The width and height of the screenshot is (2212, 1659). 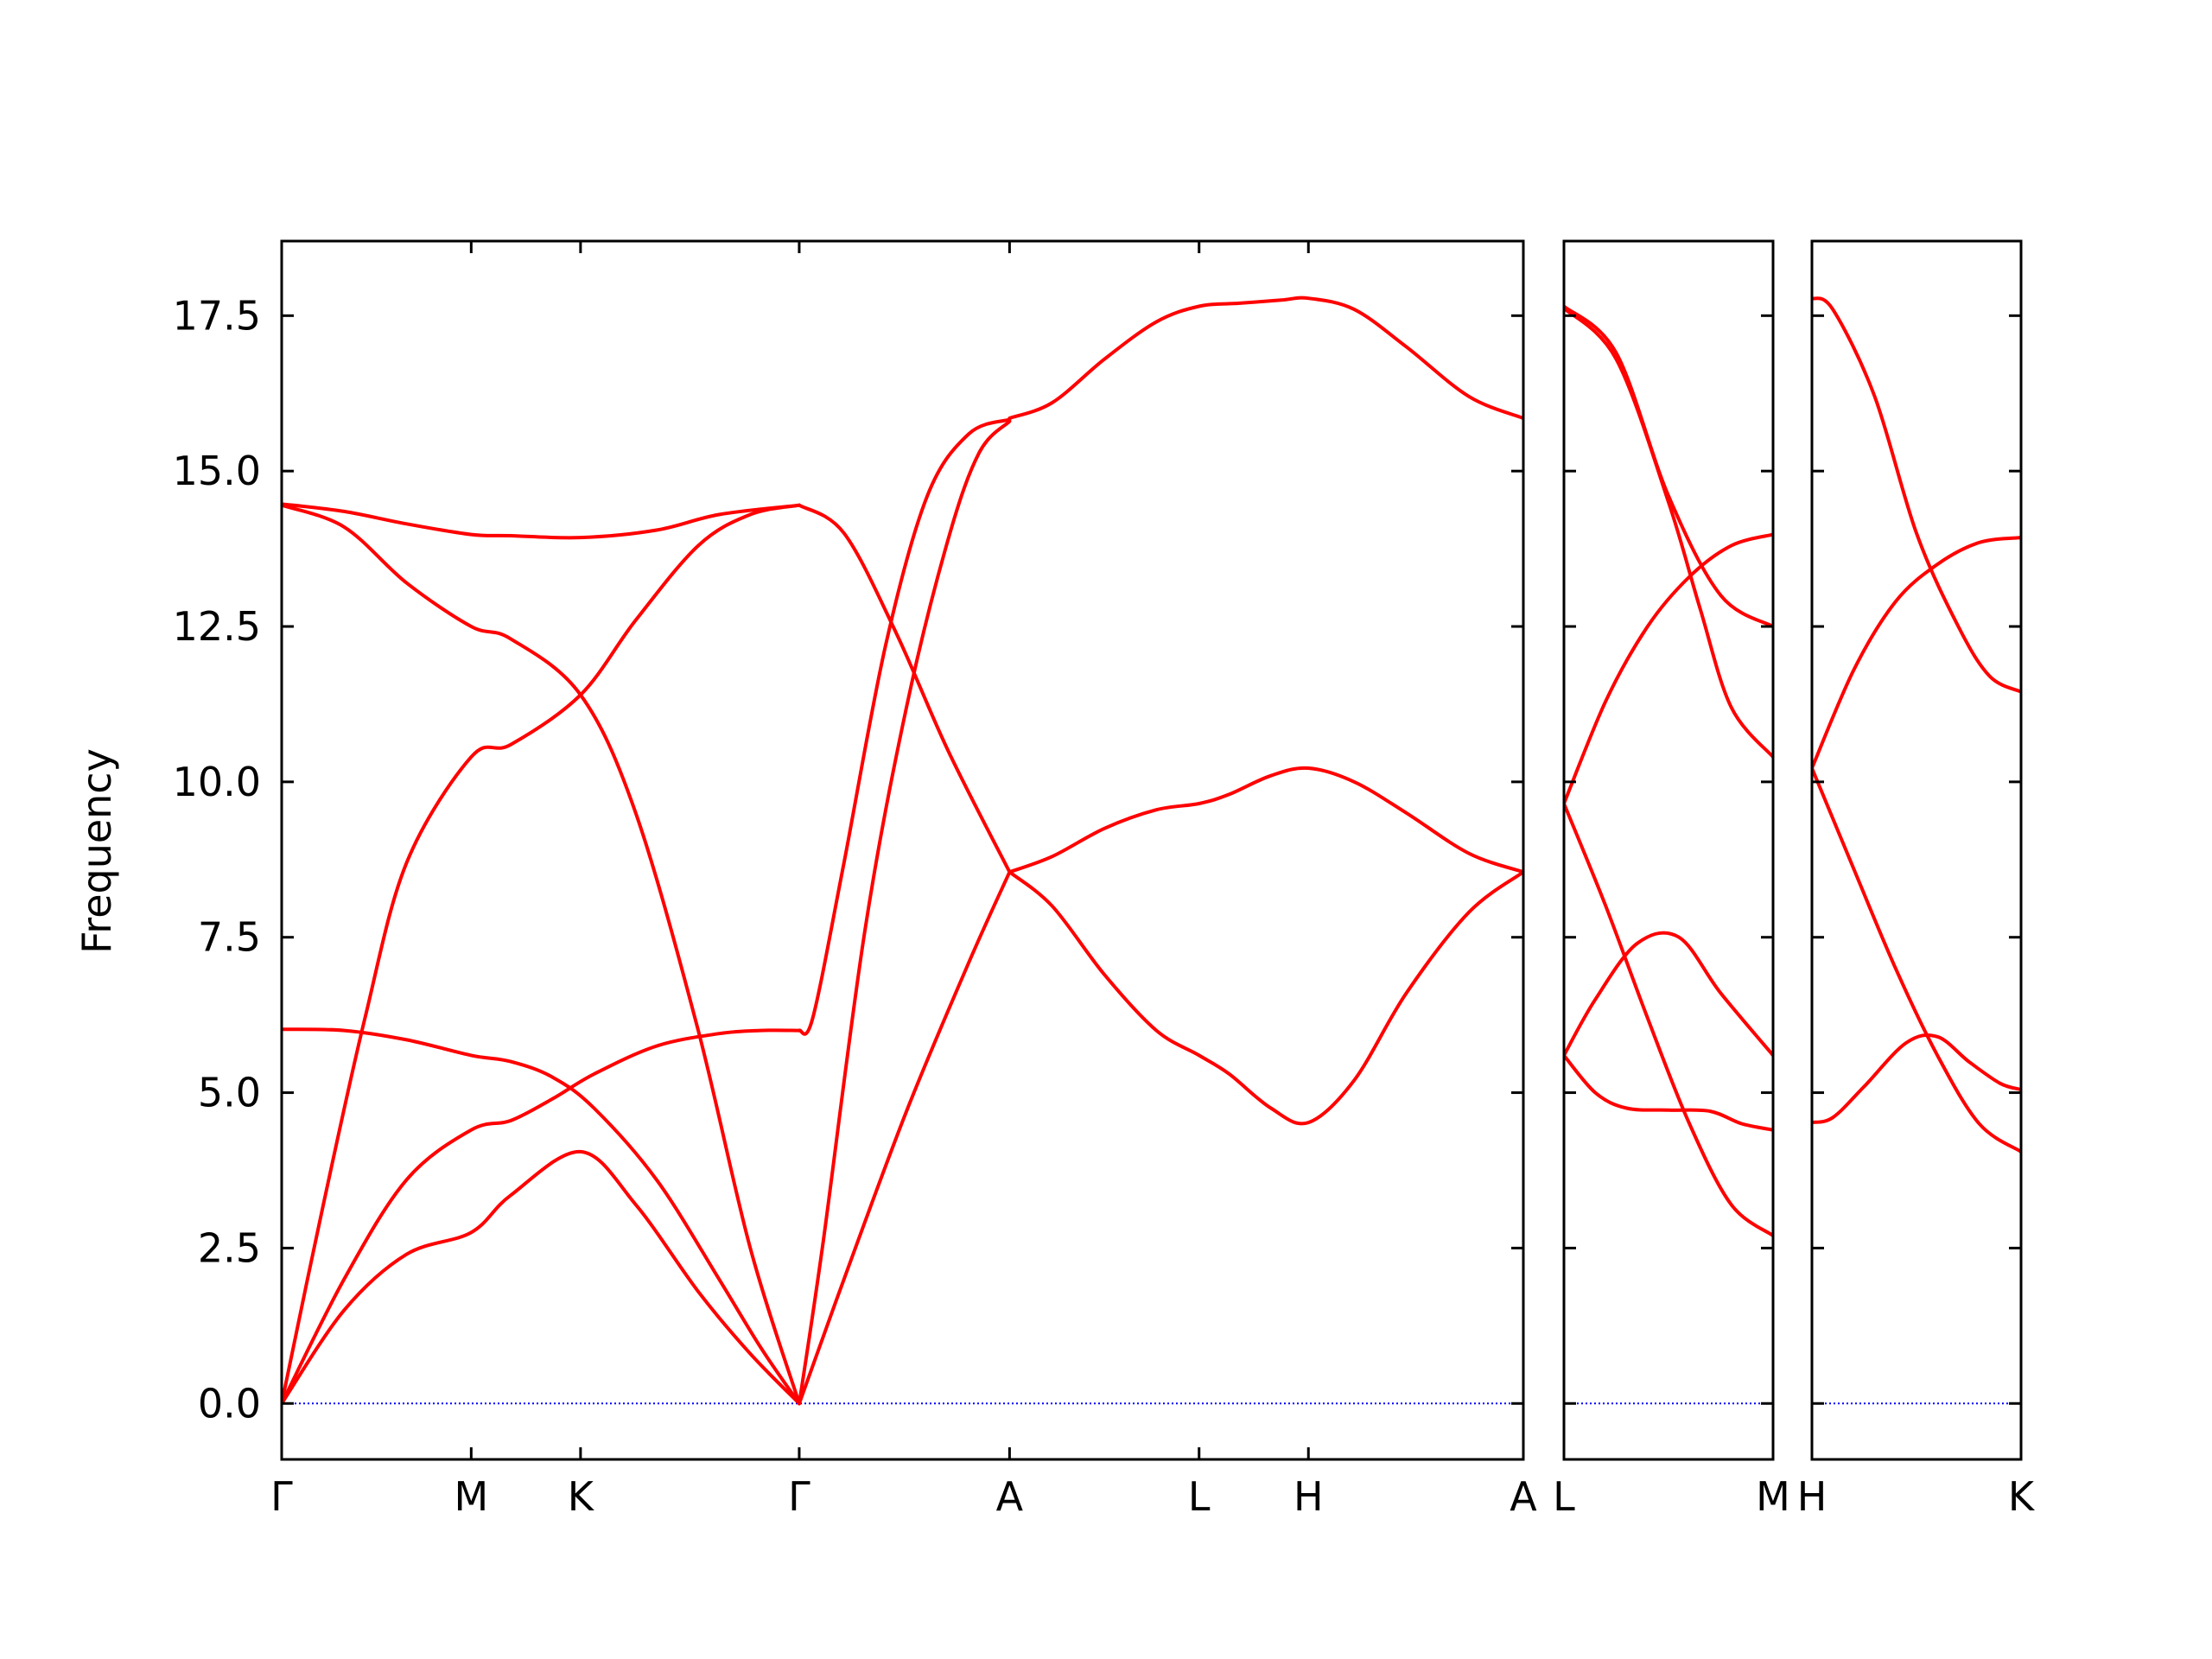 What do you see at coordinates (217, 626) in the screenshot?
I see `y-tick-label: 12.5` at bounding box center [217, 626].